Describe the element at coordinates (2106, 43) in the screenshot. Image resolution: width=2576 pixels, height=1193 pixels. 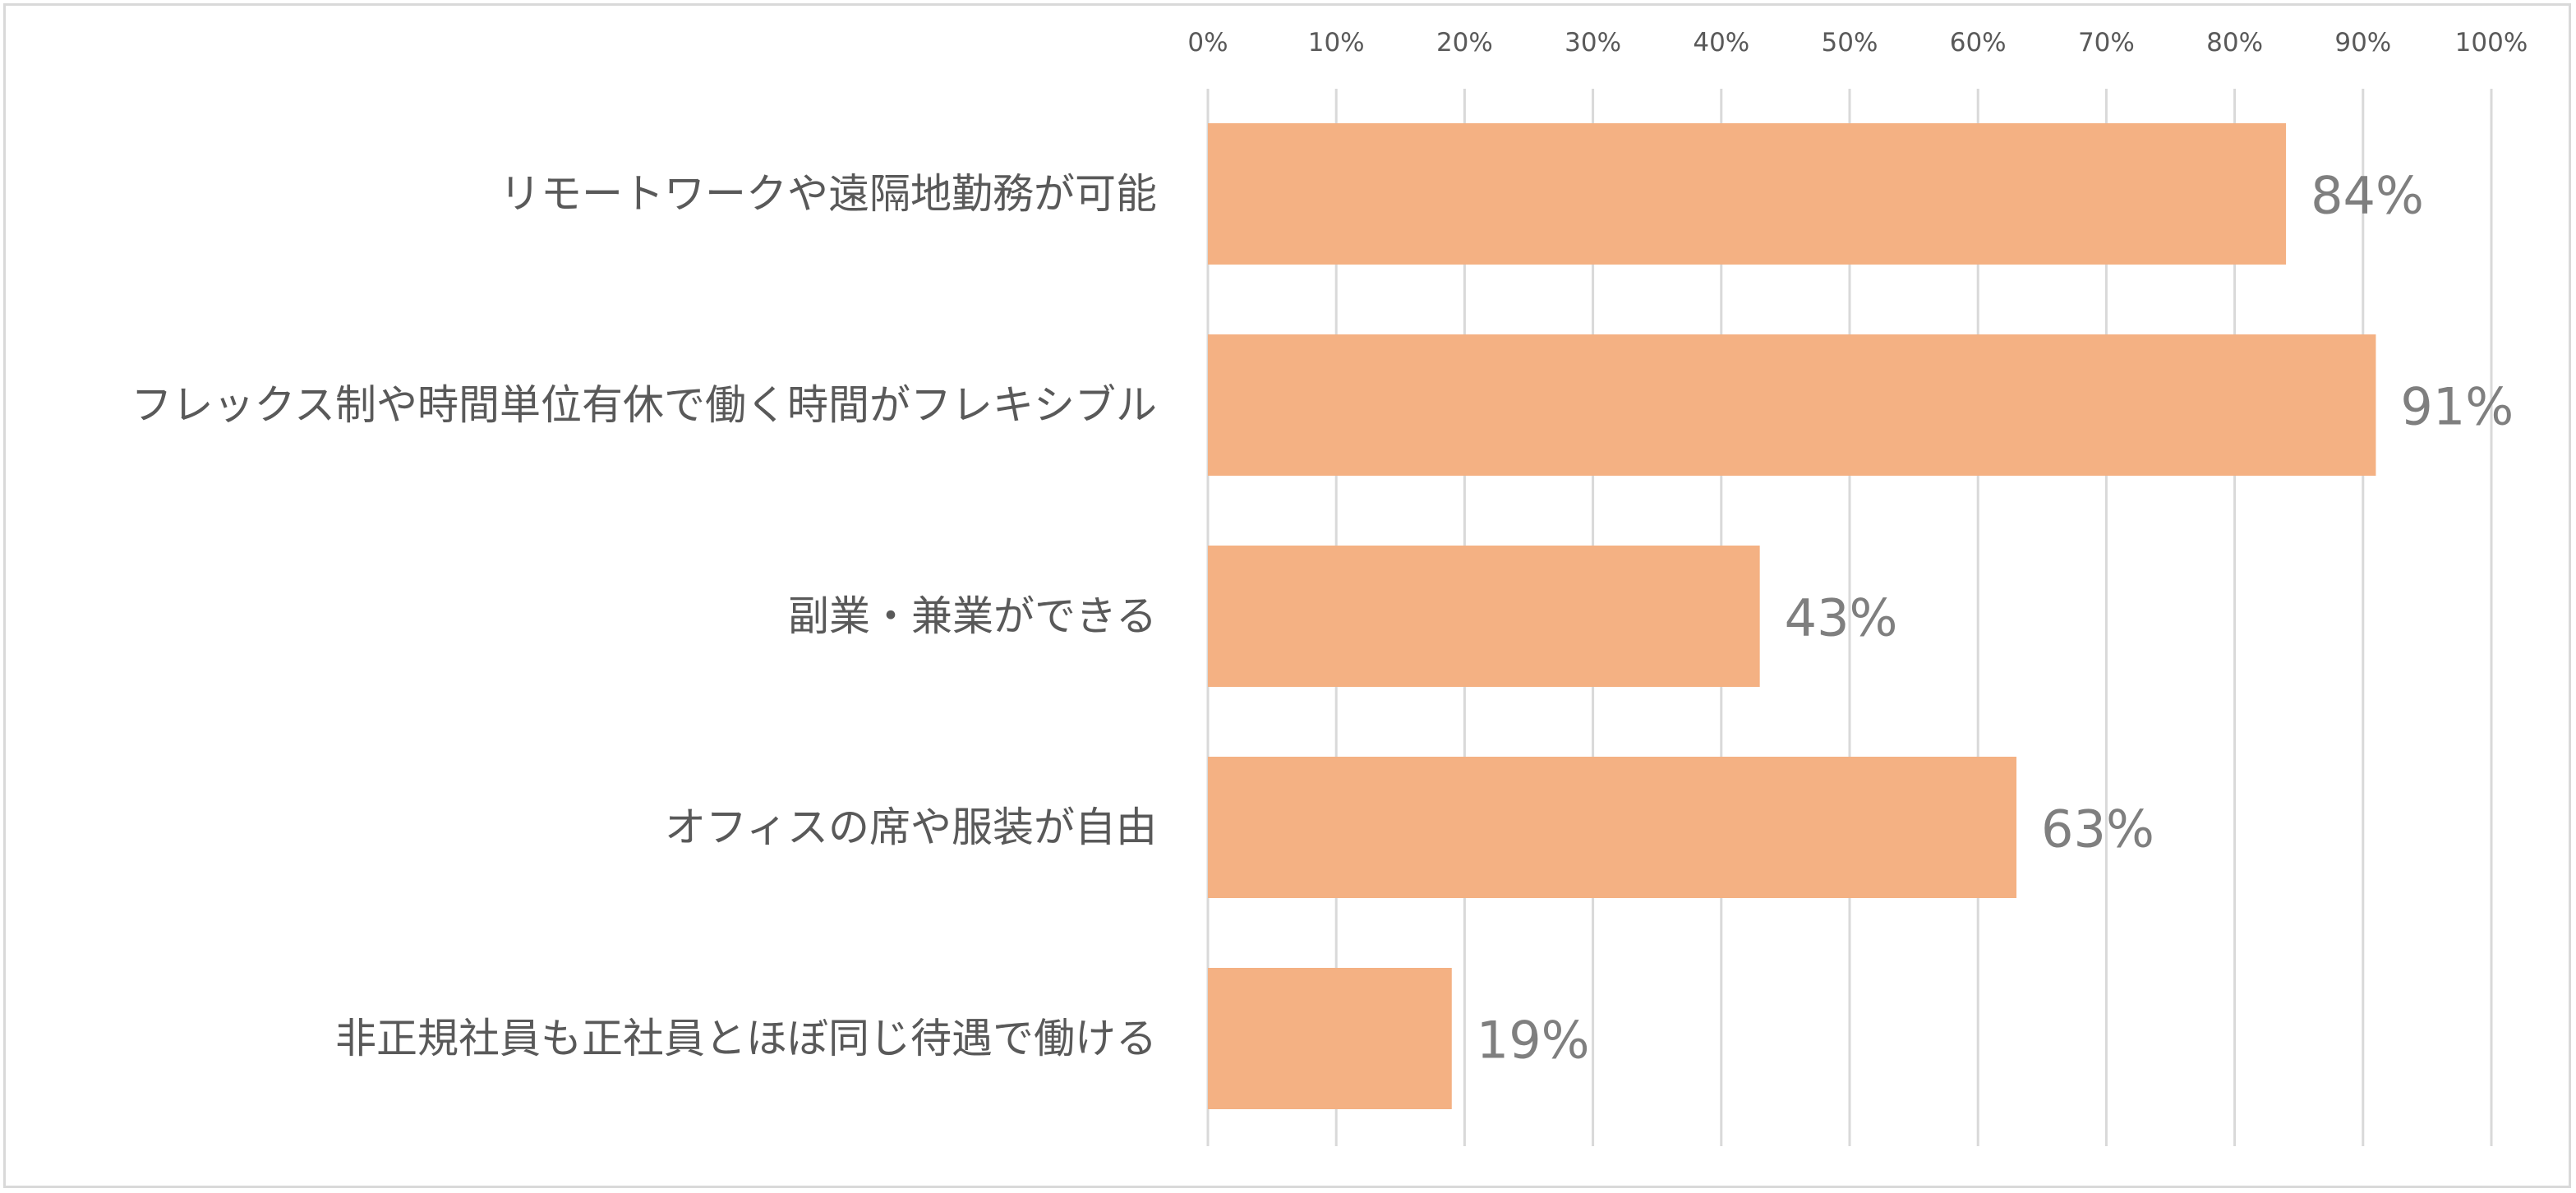
I see `x-tick-label: 70%` at that location.